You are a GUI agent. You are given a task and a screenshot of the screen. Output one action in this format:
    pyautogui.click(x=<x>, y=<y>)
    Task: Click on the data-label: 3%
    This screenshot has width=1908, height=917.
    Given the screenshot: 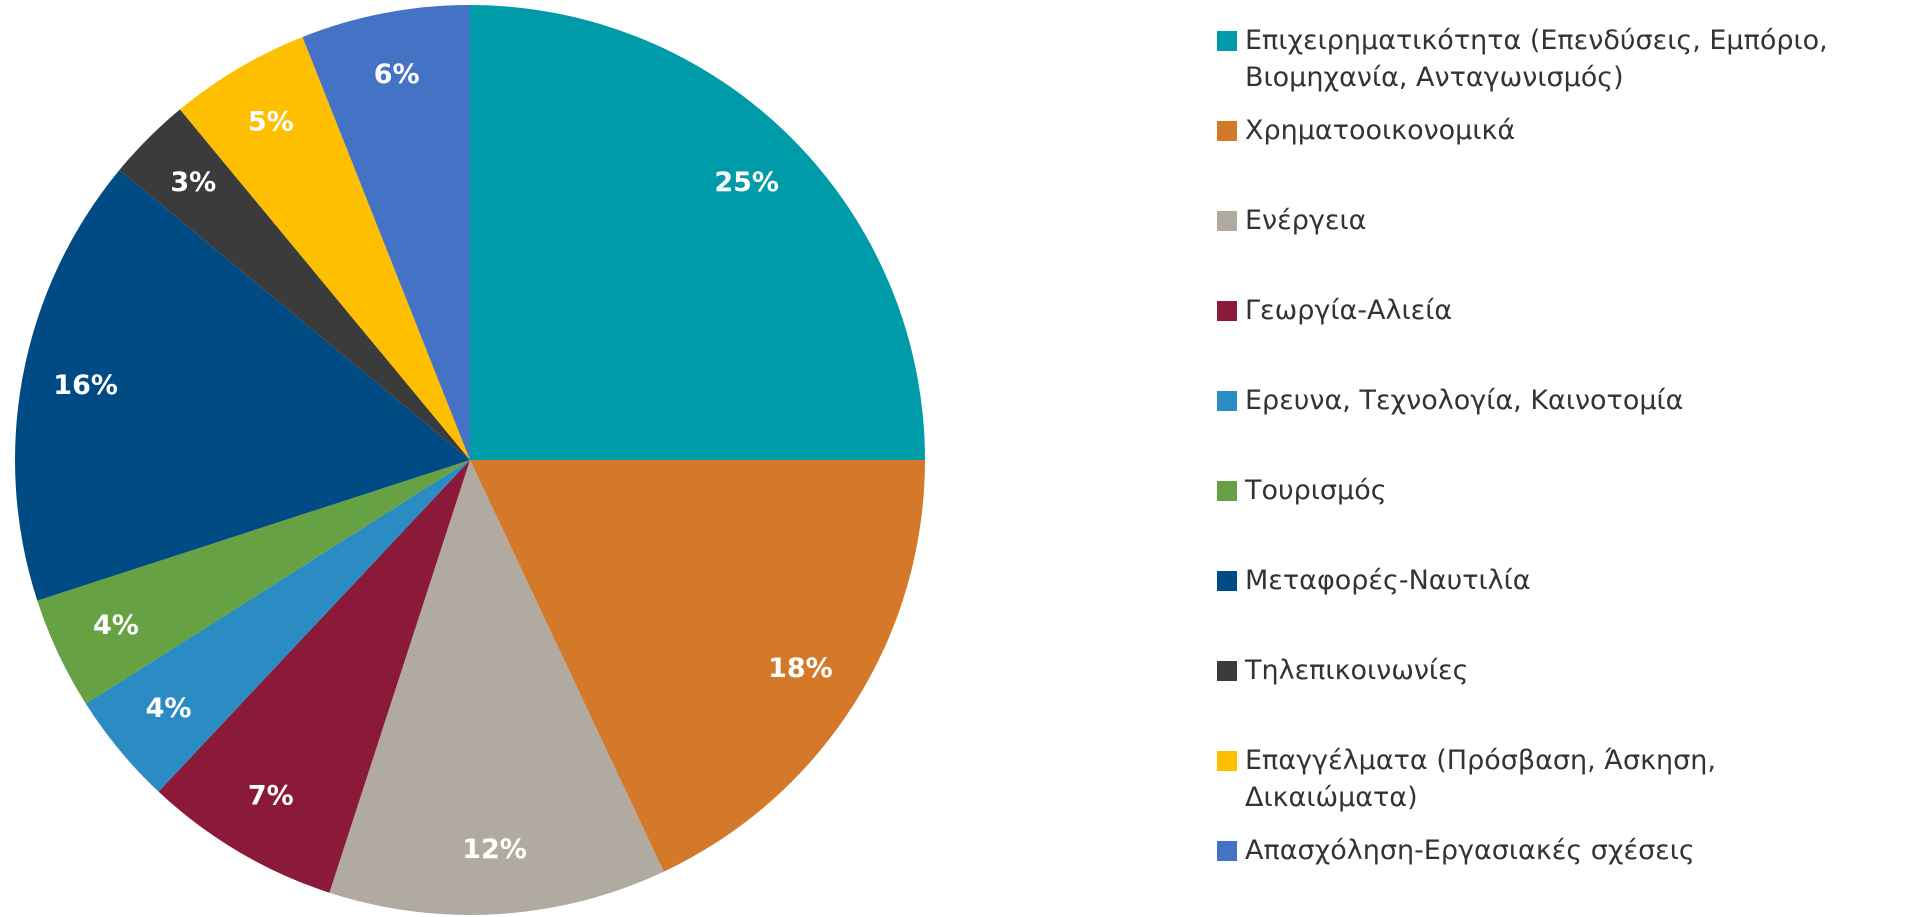 What is the action you would take?
    pyautogui.click(x=193, y=182)
    